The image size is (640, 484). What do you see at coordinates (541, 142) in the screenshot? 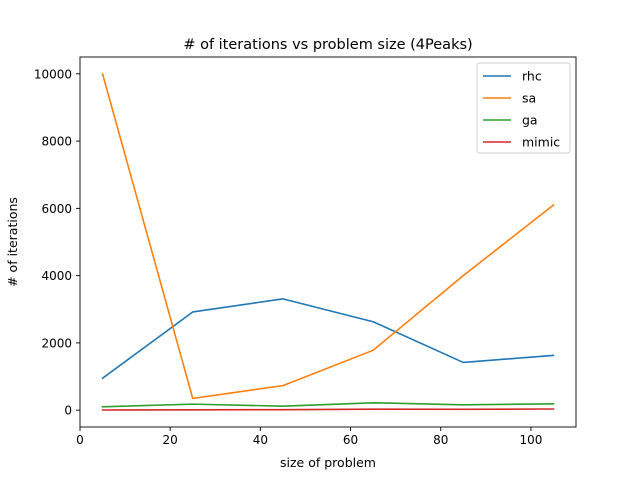
I see `legend-label-mimic: mimic` at bounding box center [541, 142].